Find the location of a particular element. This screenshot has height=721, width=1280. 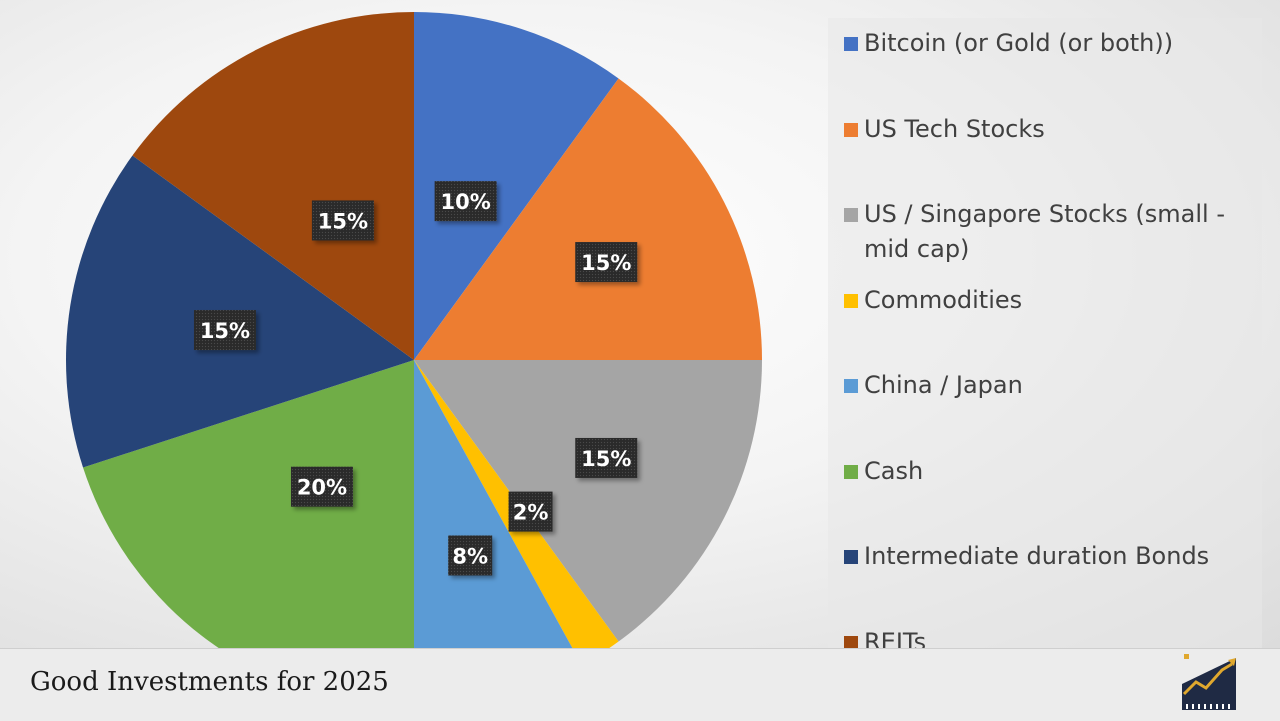

legend-label: Intermediate duration Bonds is located at coordinates (1037, 556).